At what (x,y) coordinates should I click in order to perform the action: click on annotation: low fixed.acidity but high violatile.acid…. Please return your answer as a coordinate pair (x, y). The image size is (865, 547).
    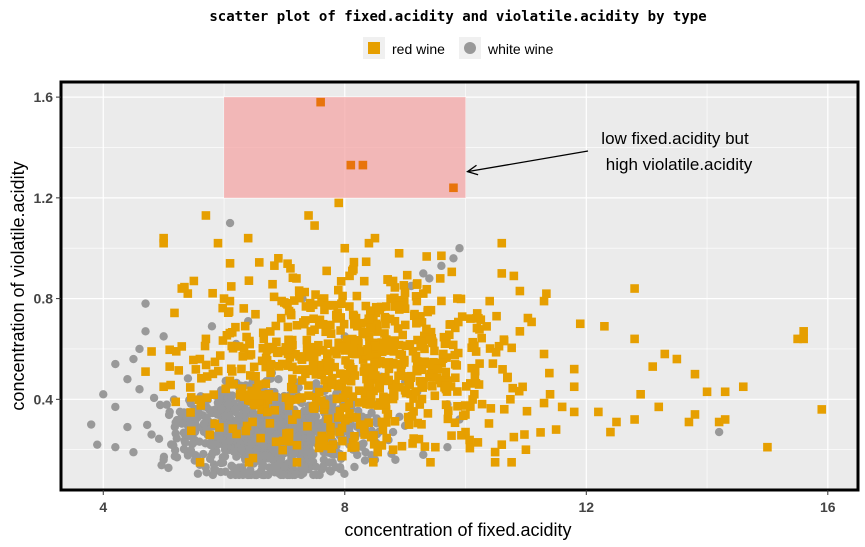
    Looking at the image, I should click on (609, 152).